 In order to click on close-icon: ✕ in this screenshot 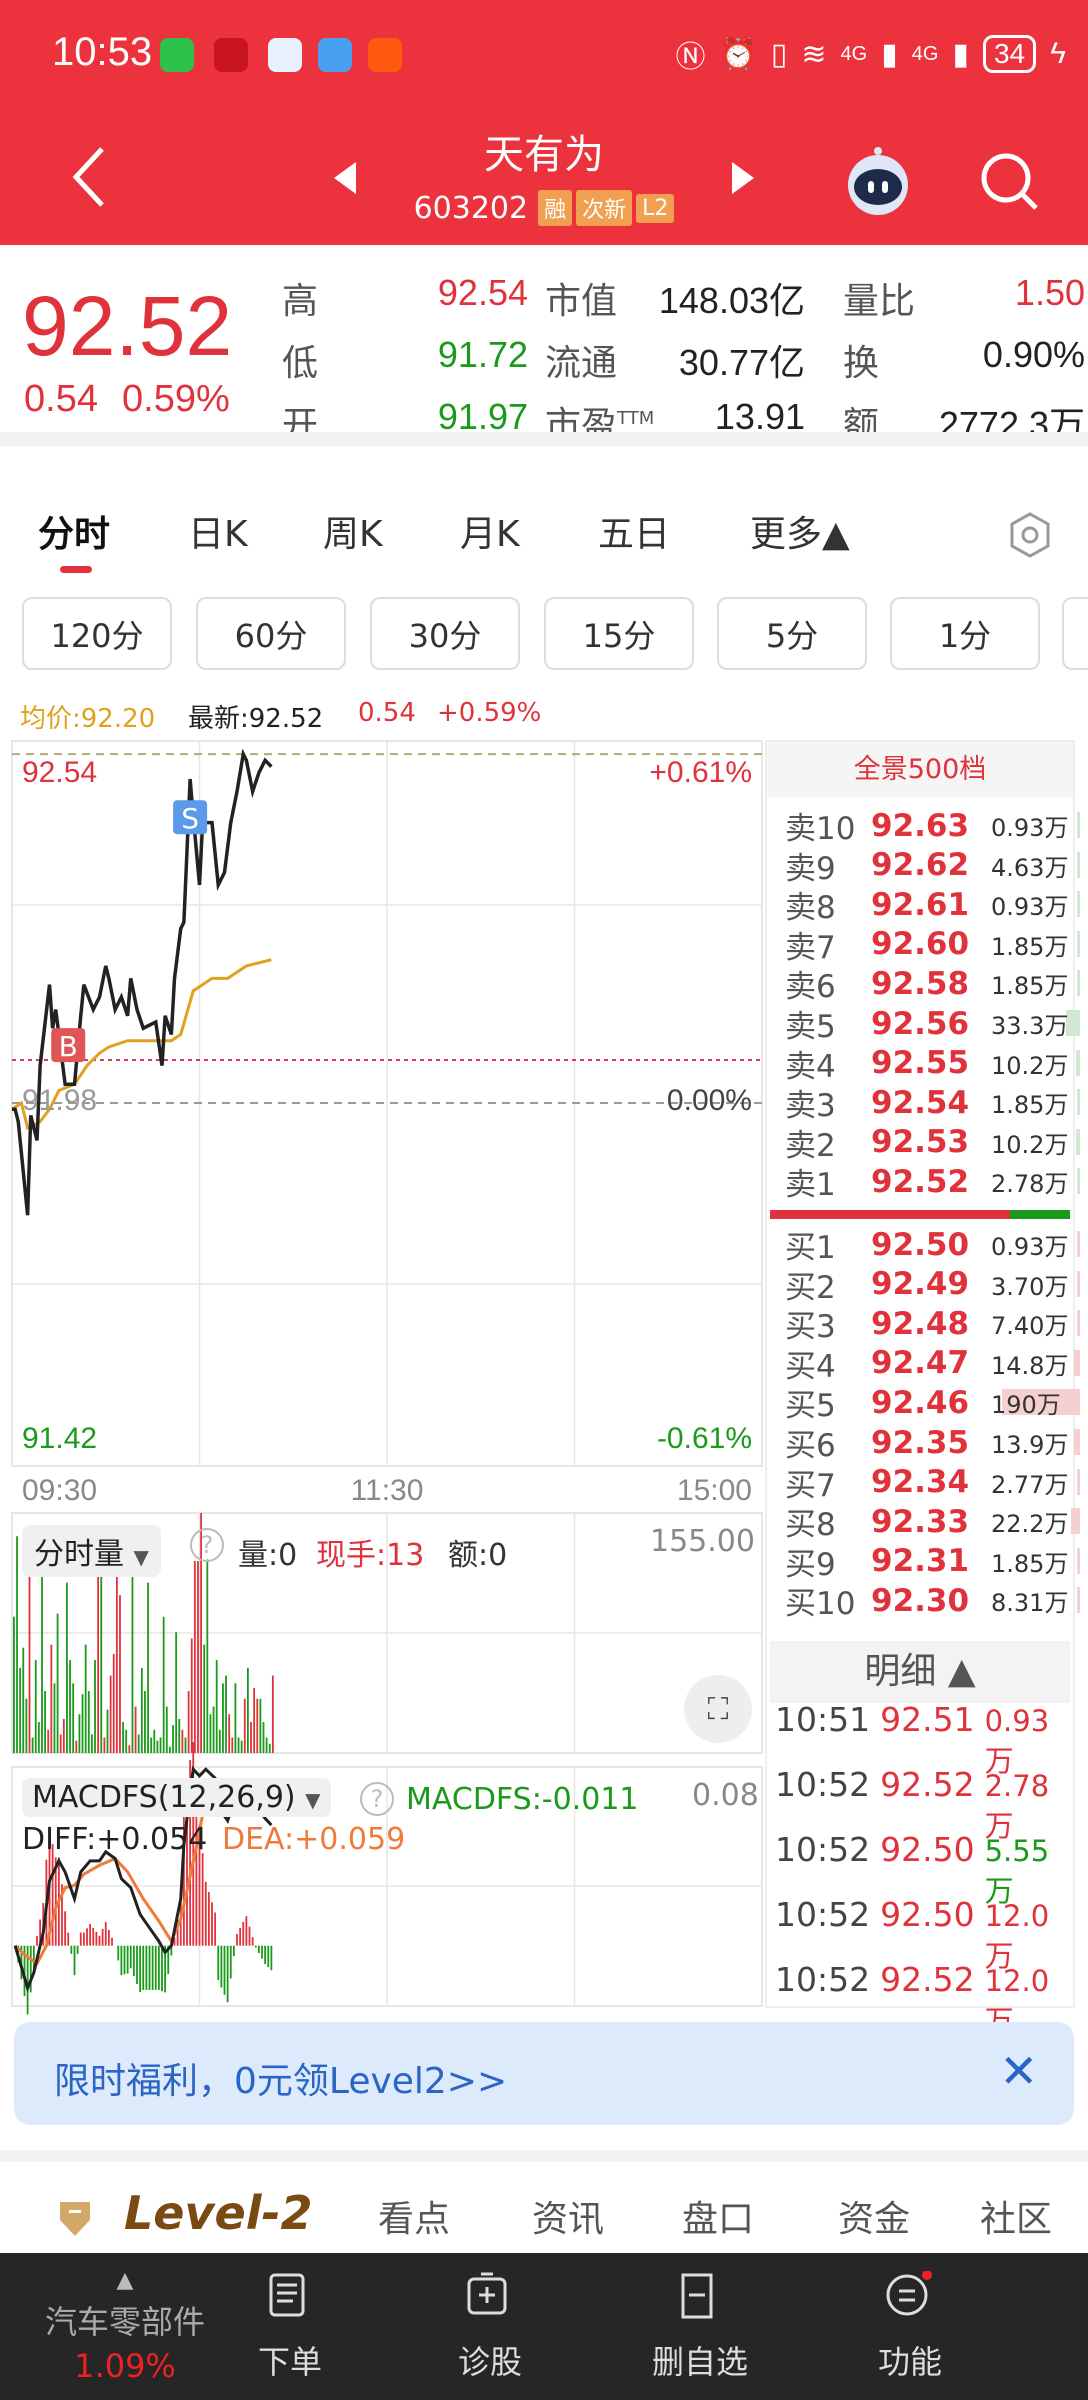, I will do `click(1018, 2071)`.